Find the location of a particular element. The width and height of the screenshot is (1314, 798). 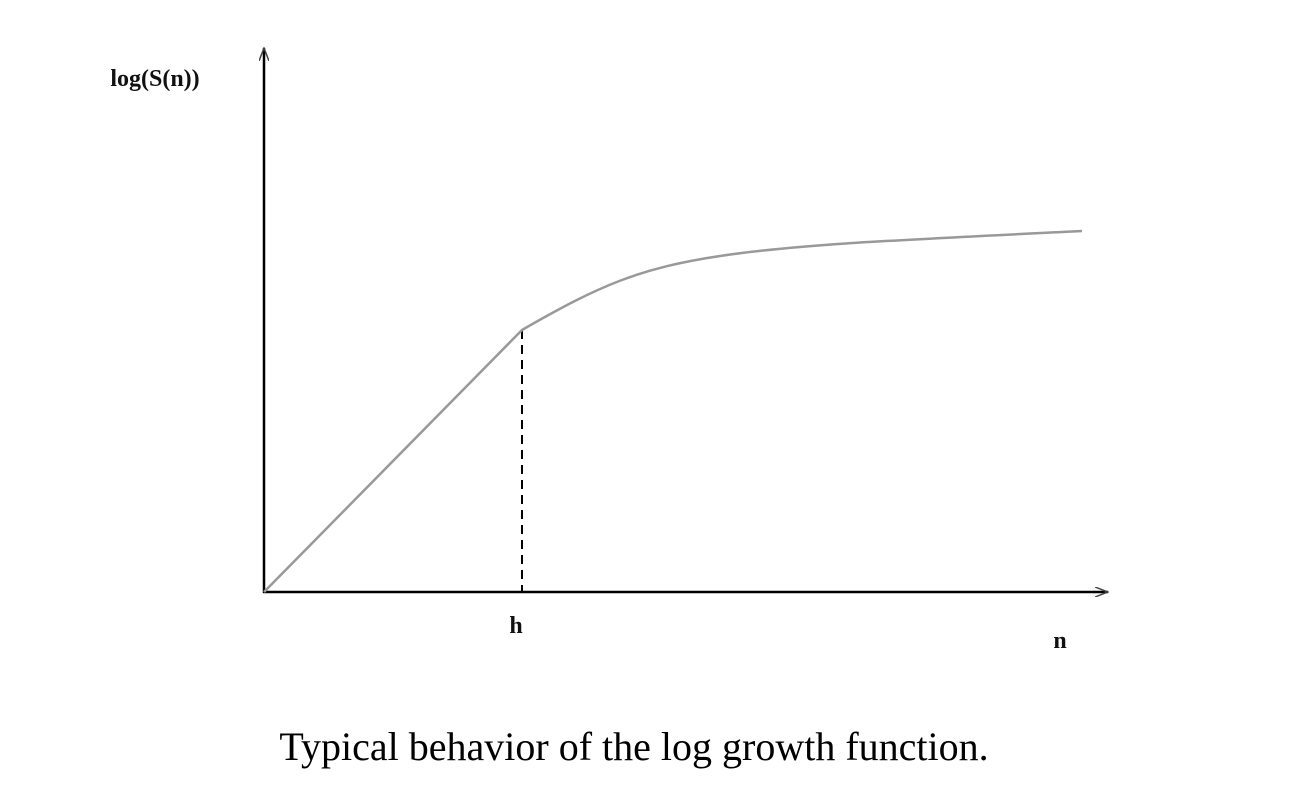

x-axis-label: n is located at coordinates (1059, 641).